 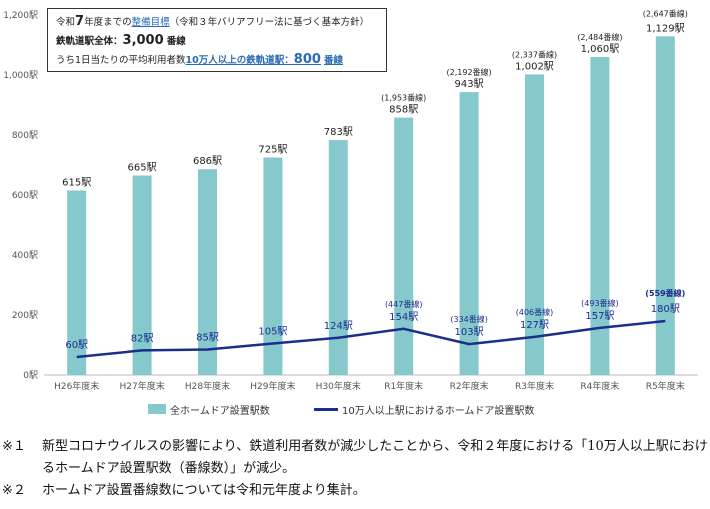 What do you see at coordinates (150, 22) in the screenshot?
I see `target-line1-link: 整備目標` at bounding box center [150, 22].